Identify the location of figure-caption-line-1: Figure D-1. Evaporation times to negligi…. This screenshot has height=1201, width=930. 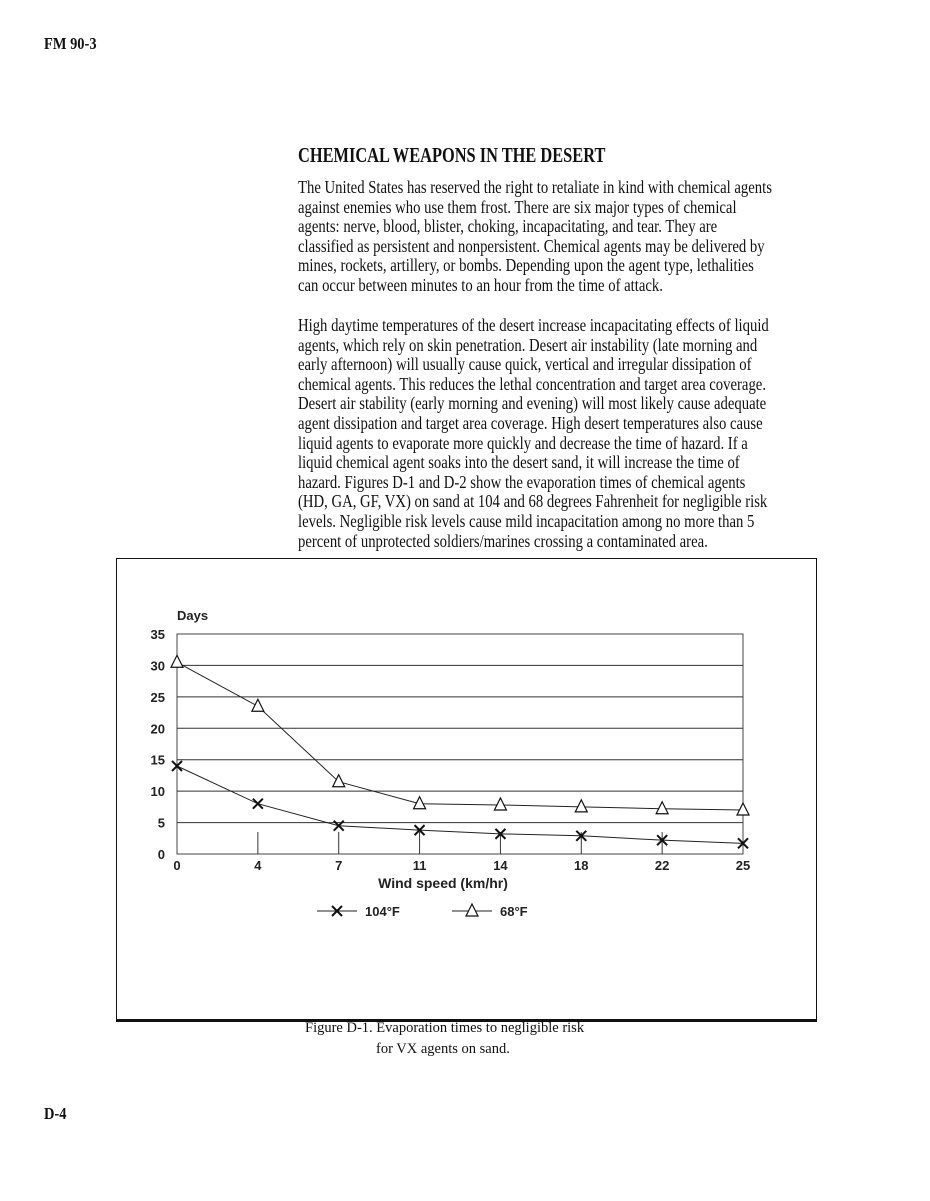
(445, 1028).